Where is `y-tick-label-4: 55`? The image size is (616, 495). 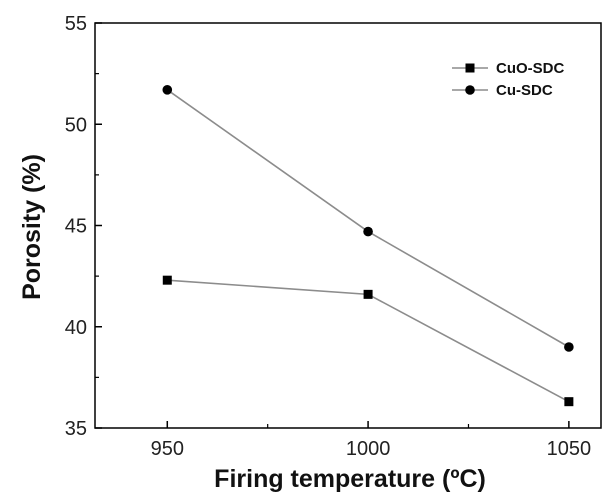 y-tick-label-4: 55 is located at coordinates (76, 24).